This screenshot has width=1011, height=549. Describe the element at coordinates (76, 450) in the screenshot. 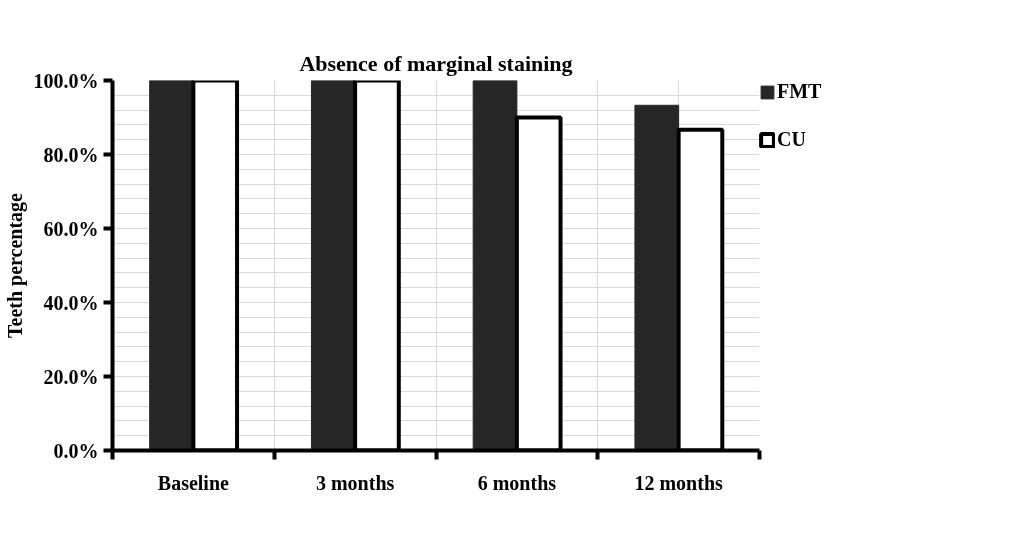

I see `y-tick-label: 0.0%` at that location.